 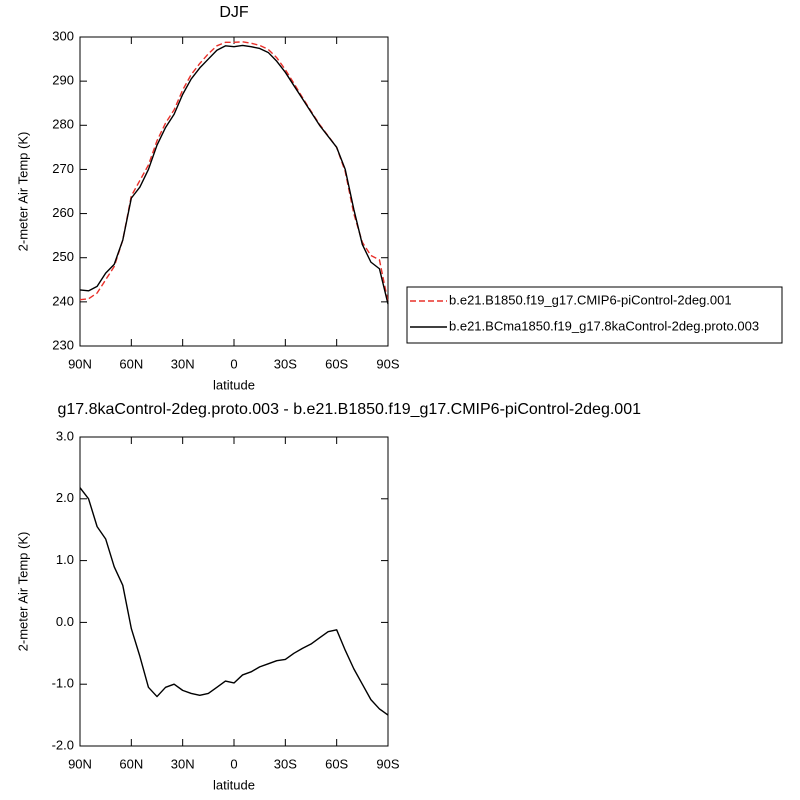 What do you see at coordinates (234, 12) in the screenshot?
I see `chart-title: DJF` at bounding box center [234, 12].